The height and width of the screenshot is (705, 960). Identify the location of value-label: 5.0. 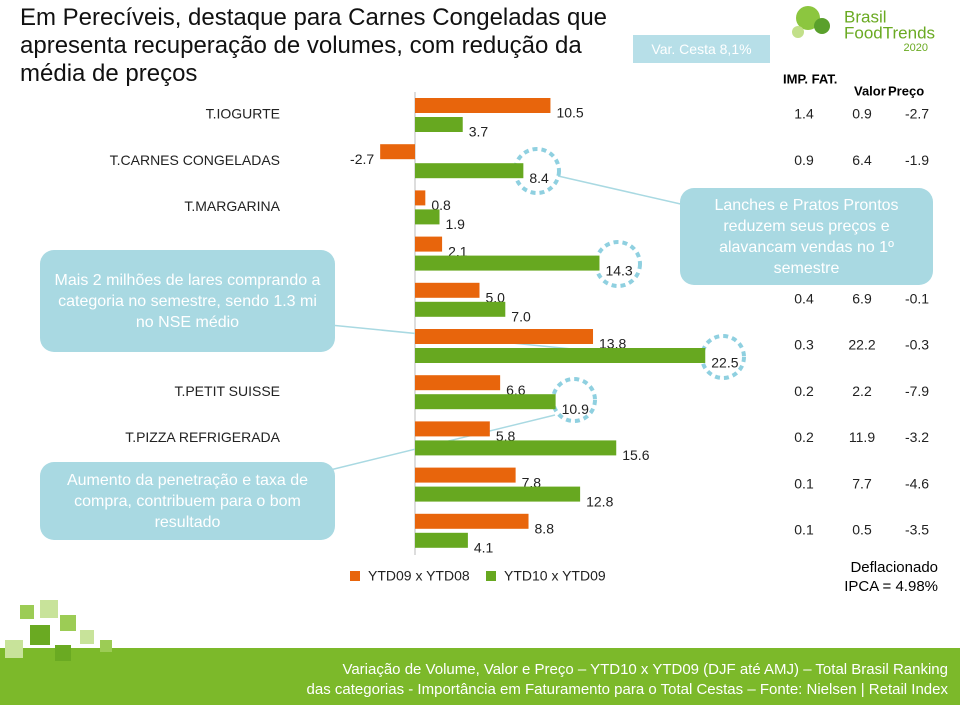
(496, 298).